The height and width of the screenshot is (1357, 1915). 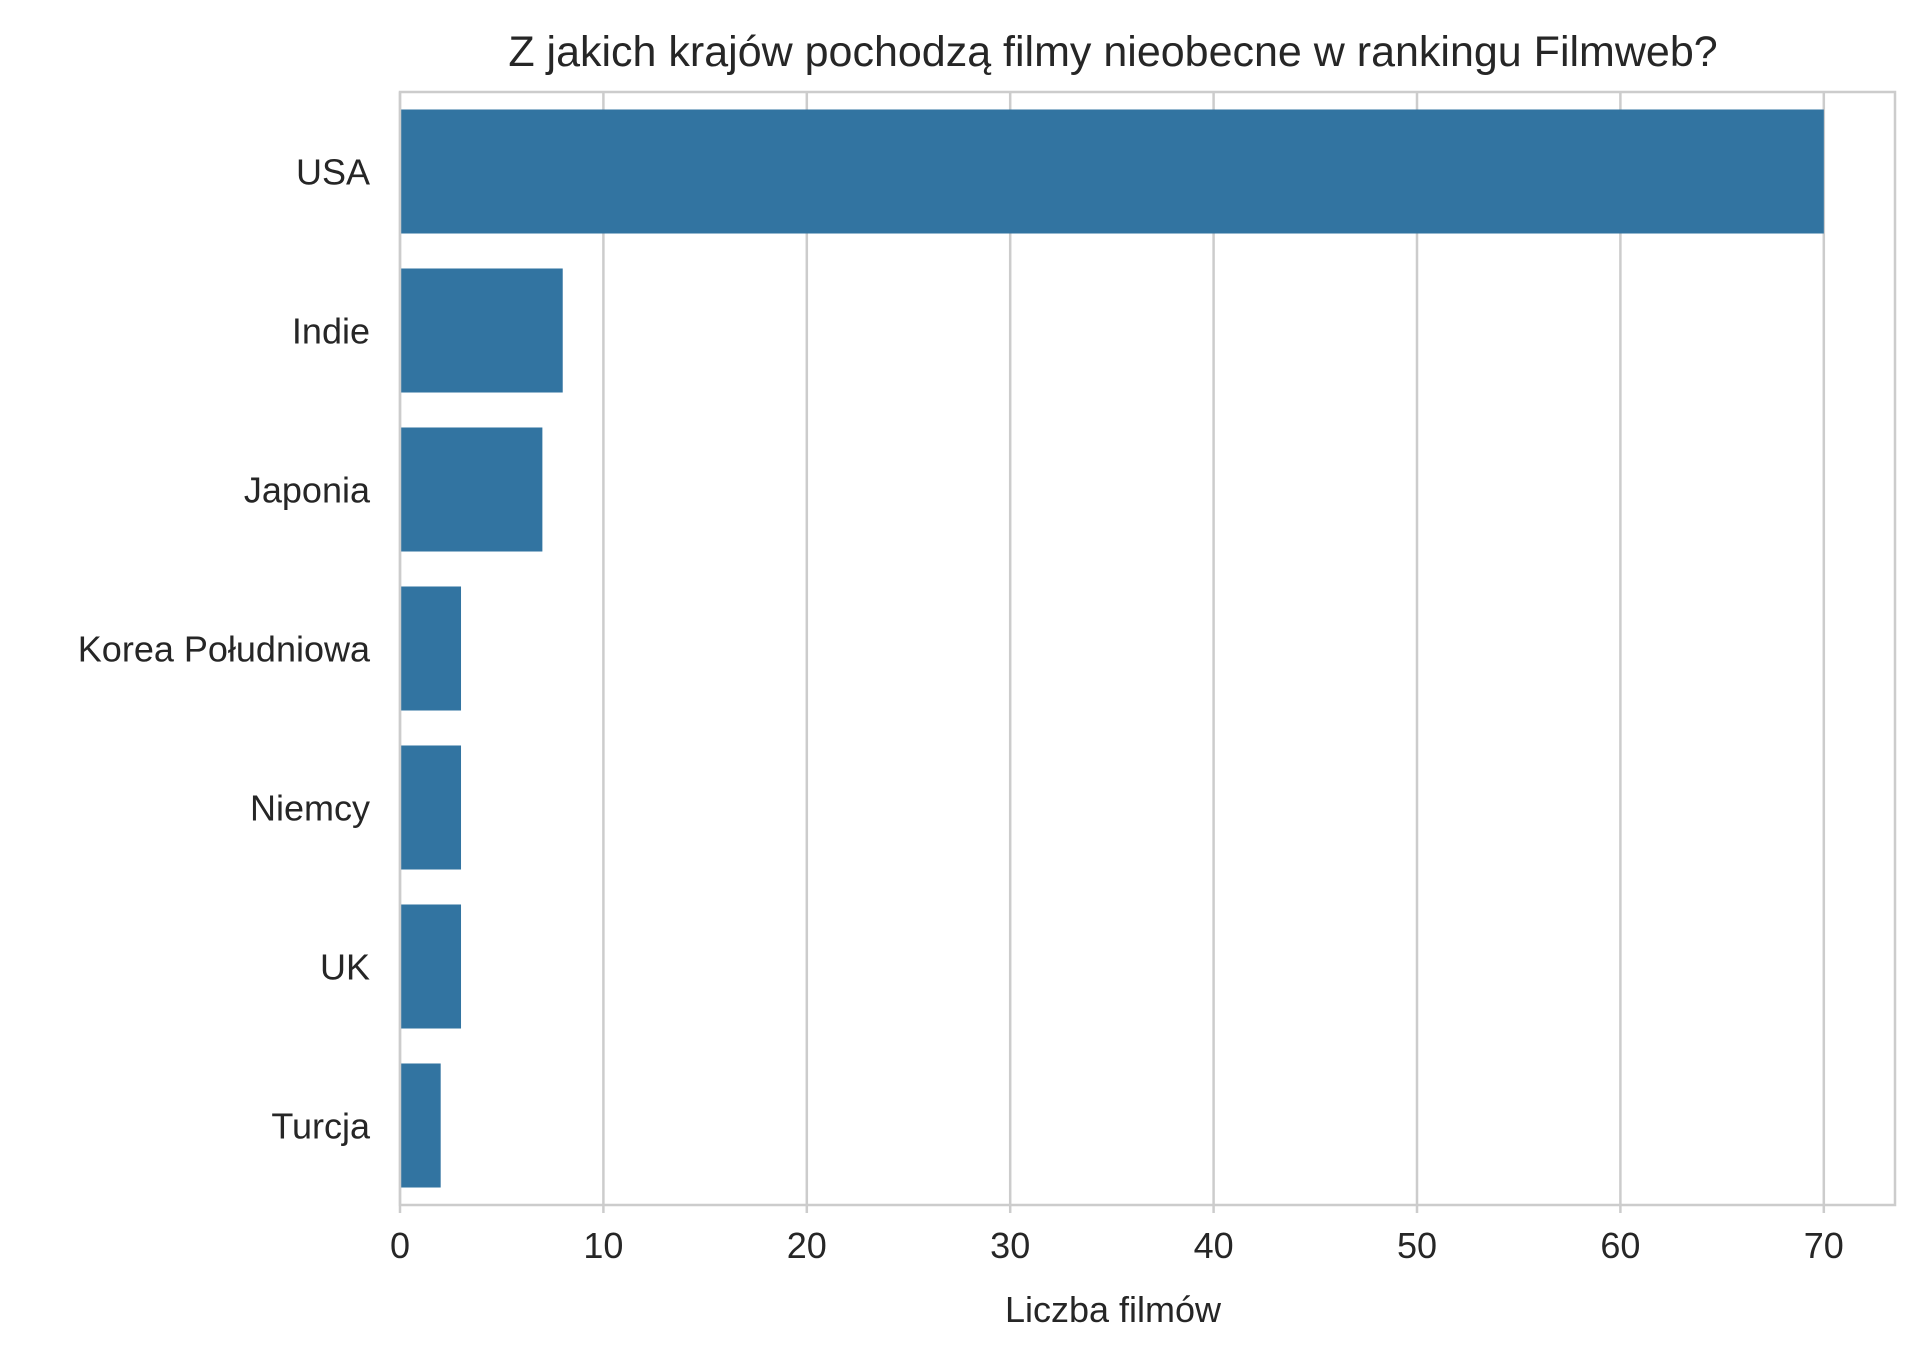 I want to click on y-category-label: Japonia, so click(x=307, y=490).